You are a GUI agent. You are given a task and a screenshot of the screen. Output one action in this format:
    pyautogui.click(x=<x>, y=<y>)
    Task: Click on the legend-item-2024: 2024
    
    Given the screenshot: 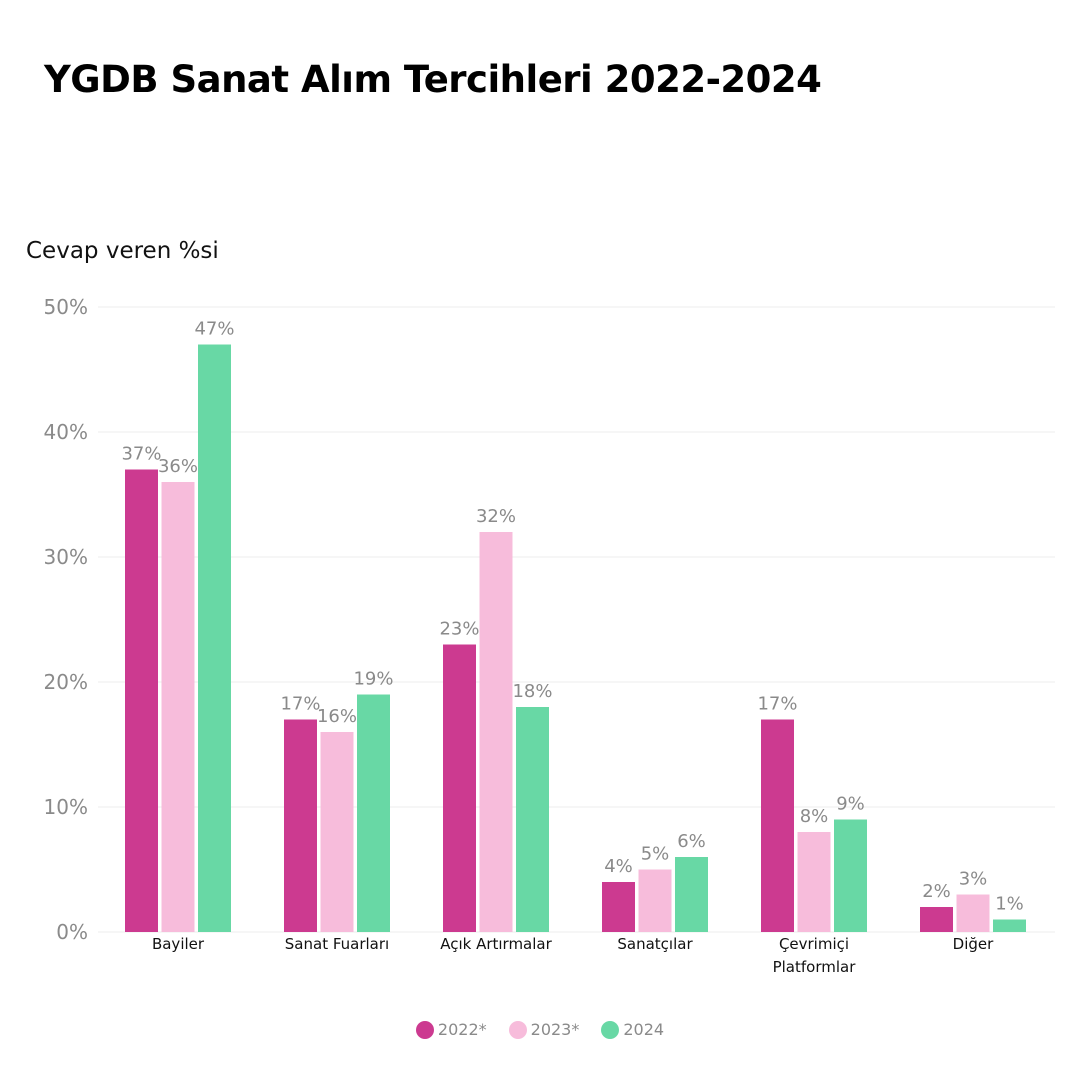 What is the action you would take?
    pyautogui.click(x=632, y=1029)
    